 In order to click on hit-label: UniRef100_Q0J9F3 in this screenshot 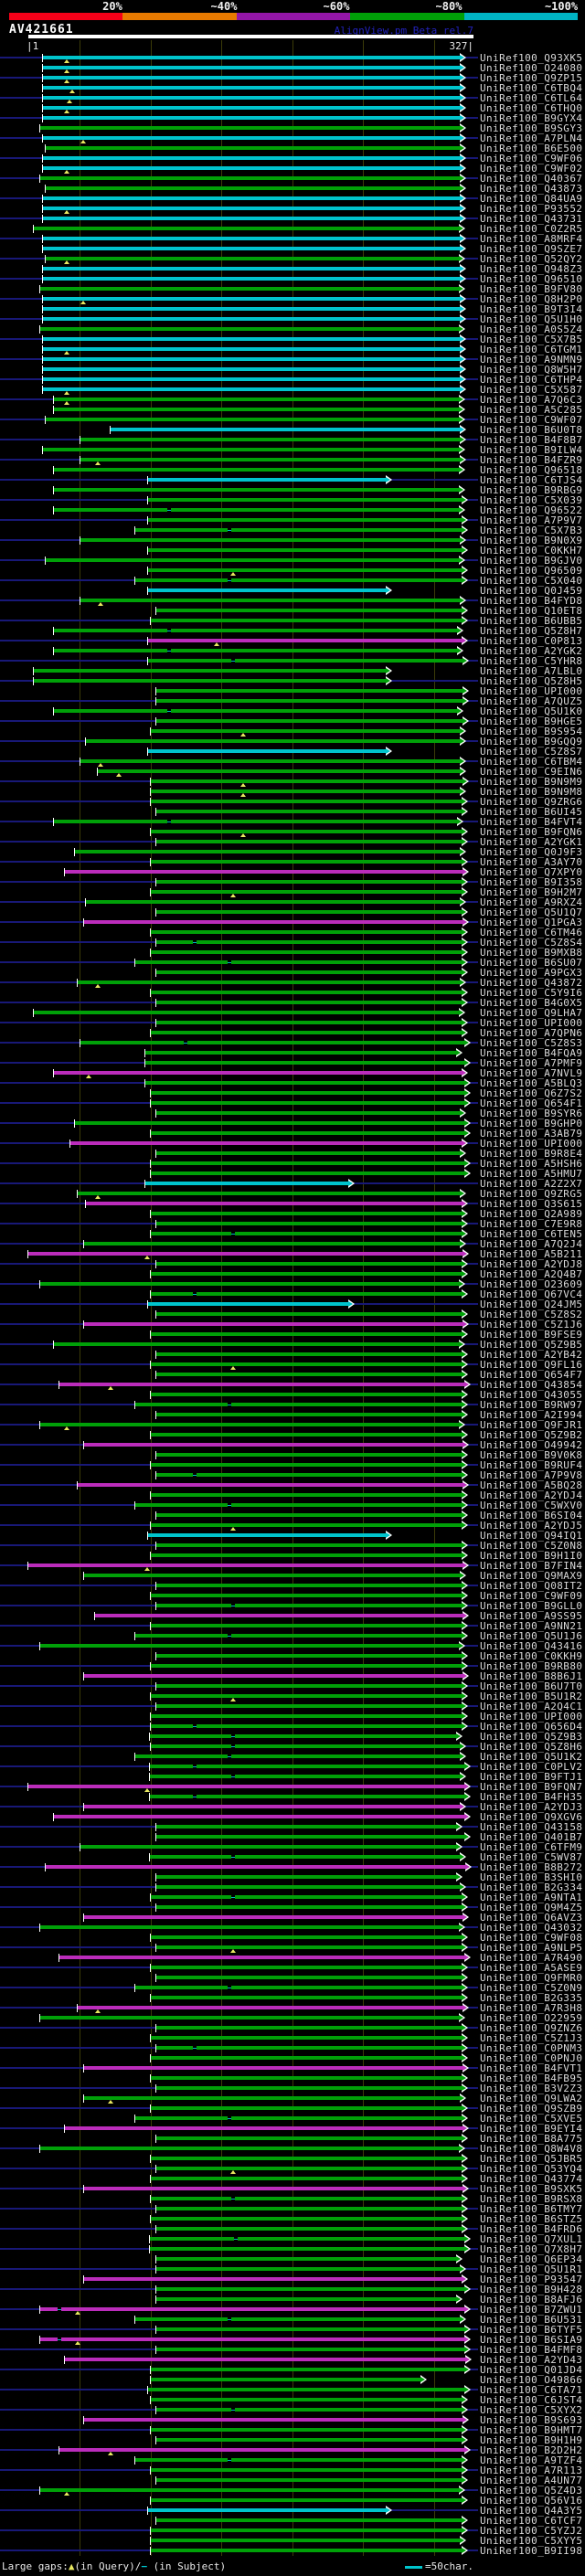, I will do `click(532, 852)`.